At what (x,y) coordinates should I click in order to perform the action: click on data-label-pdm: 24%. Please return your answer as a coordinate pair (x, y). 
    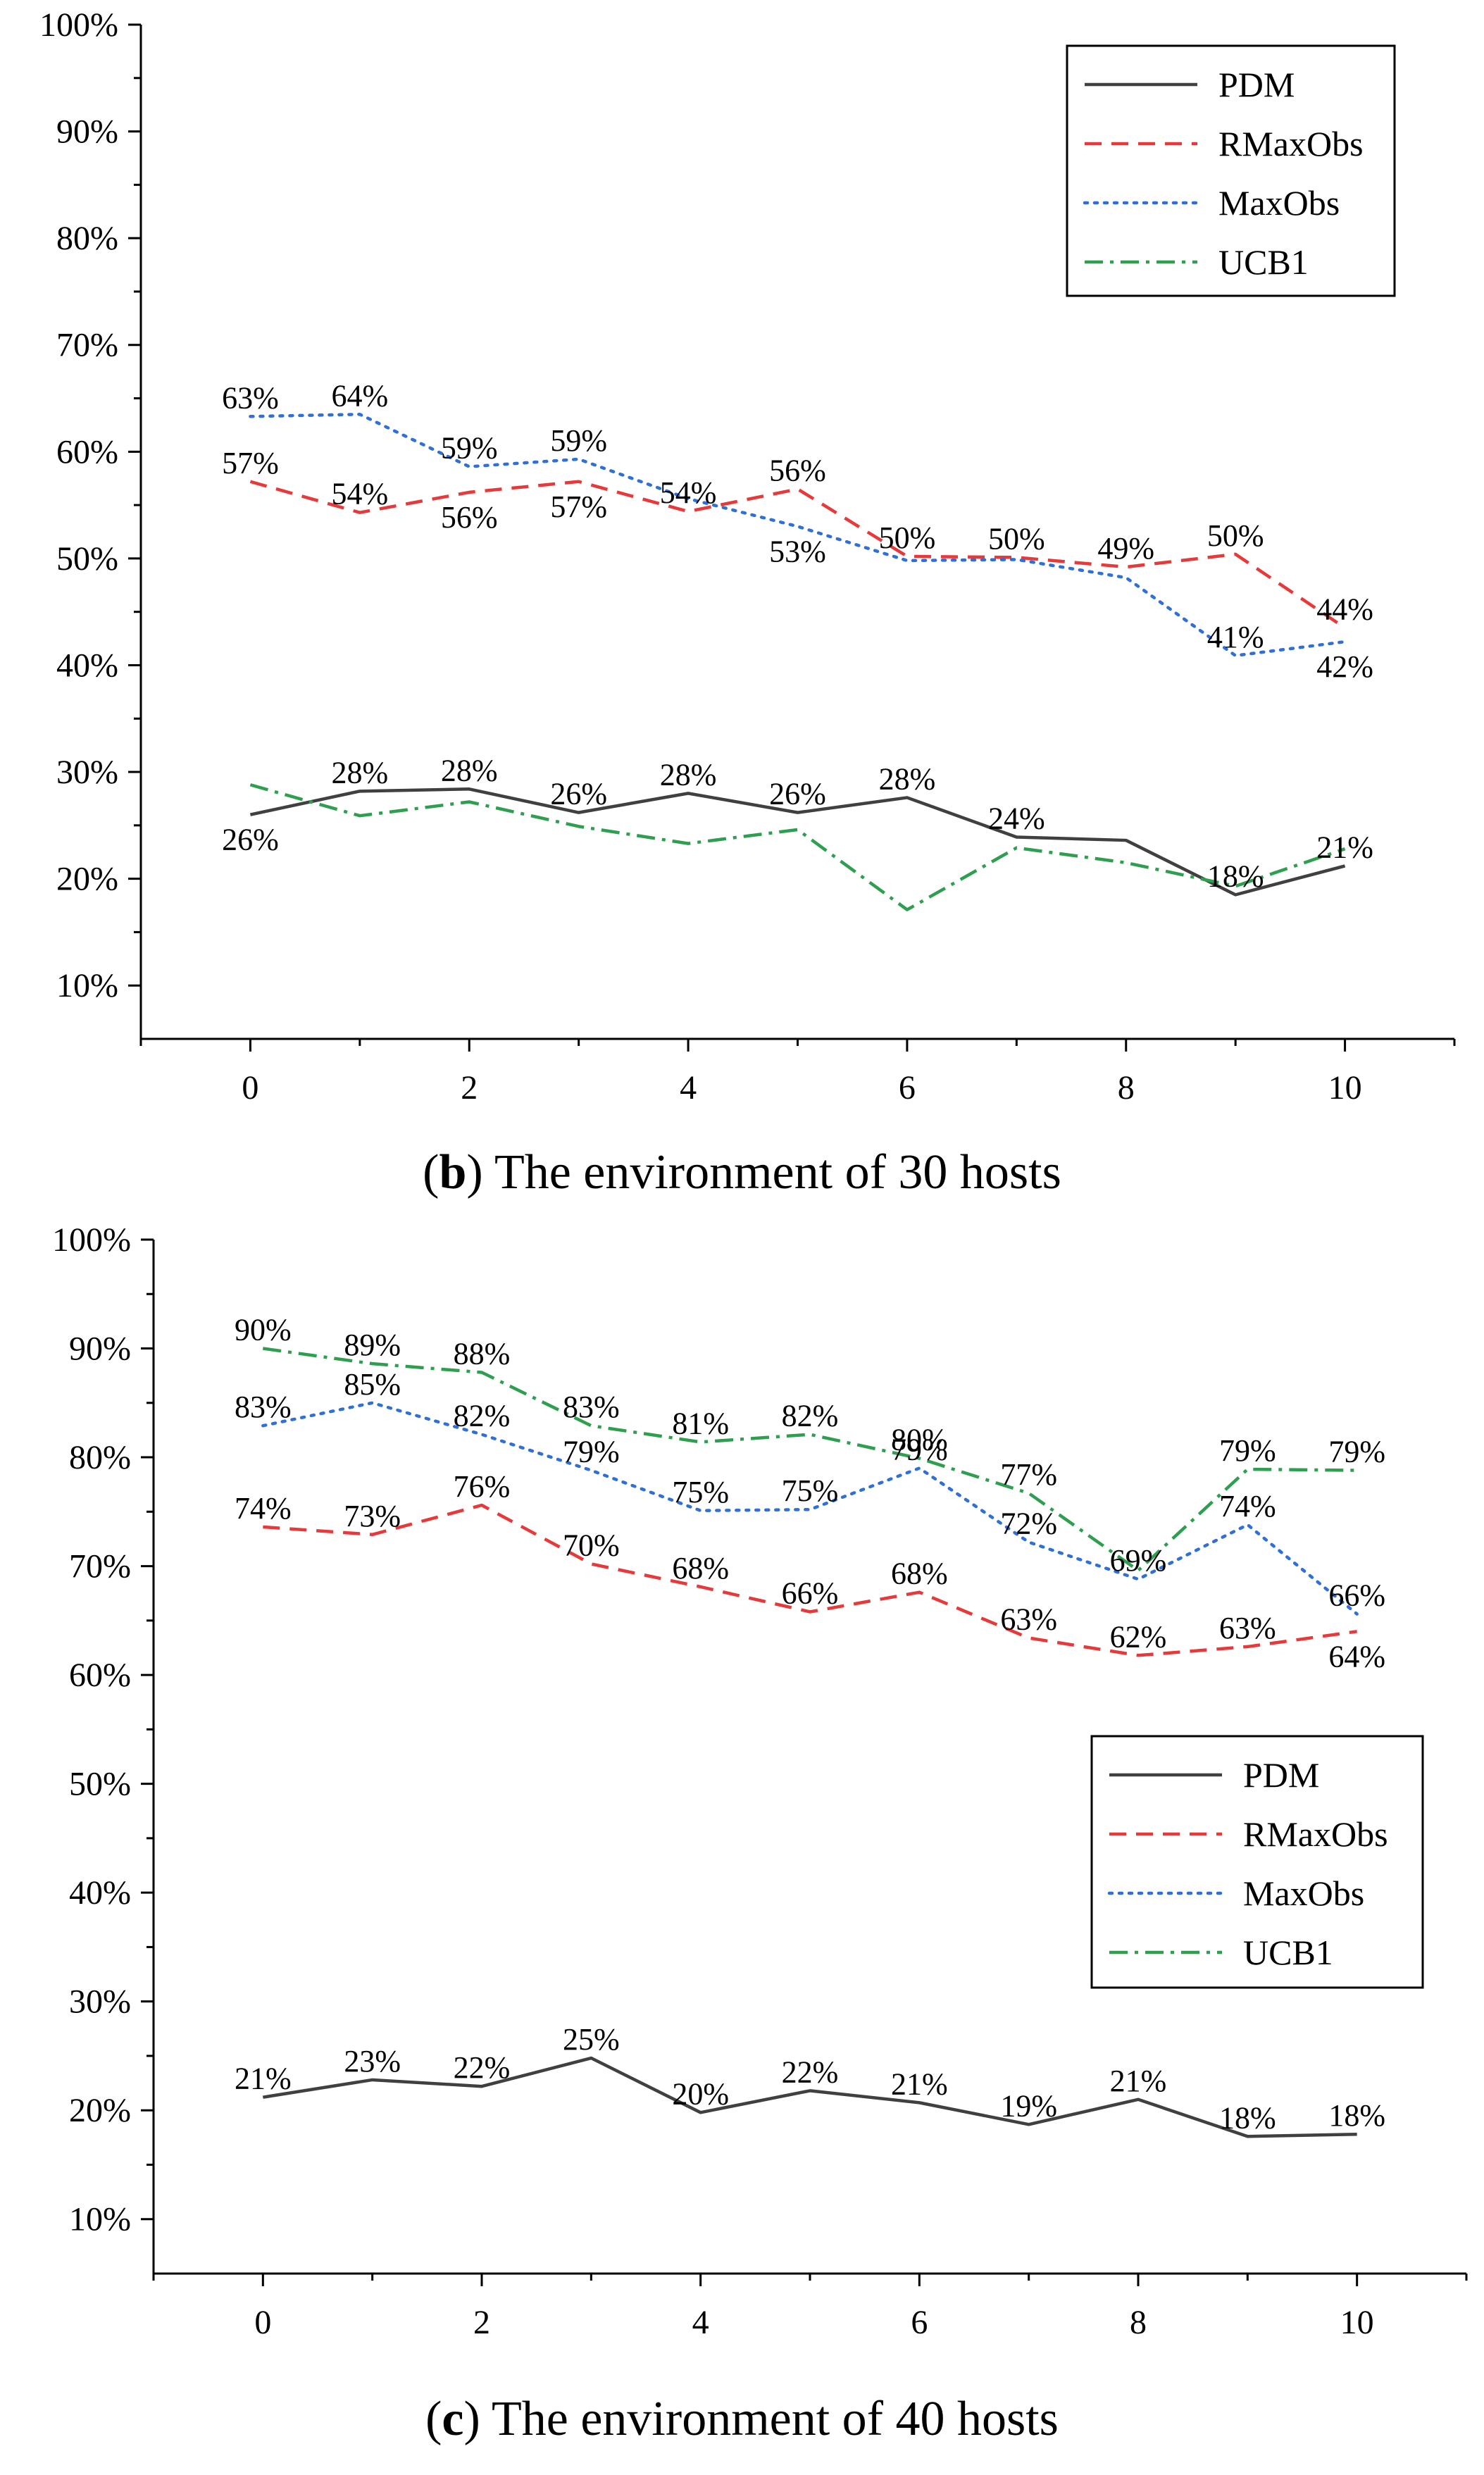
    Looking at the image, I should click on (1016, 819).